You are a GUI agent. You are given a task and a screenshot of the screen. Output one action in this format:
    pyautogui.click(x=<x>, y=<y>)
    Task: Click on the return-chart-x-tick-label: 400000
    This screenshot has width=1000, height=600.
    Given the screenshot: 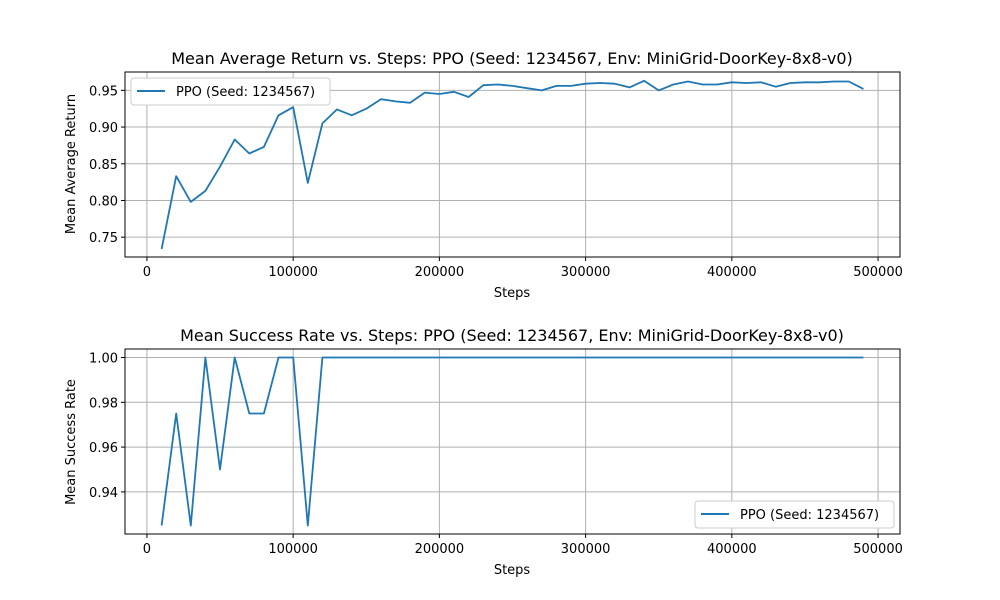 What is the action you would take?
    pyautogui.click(x=732, y=272)
    